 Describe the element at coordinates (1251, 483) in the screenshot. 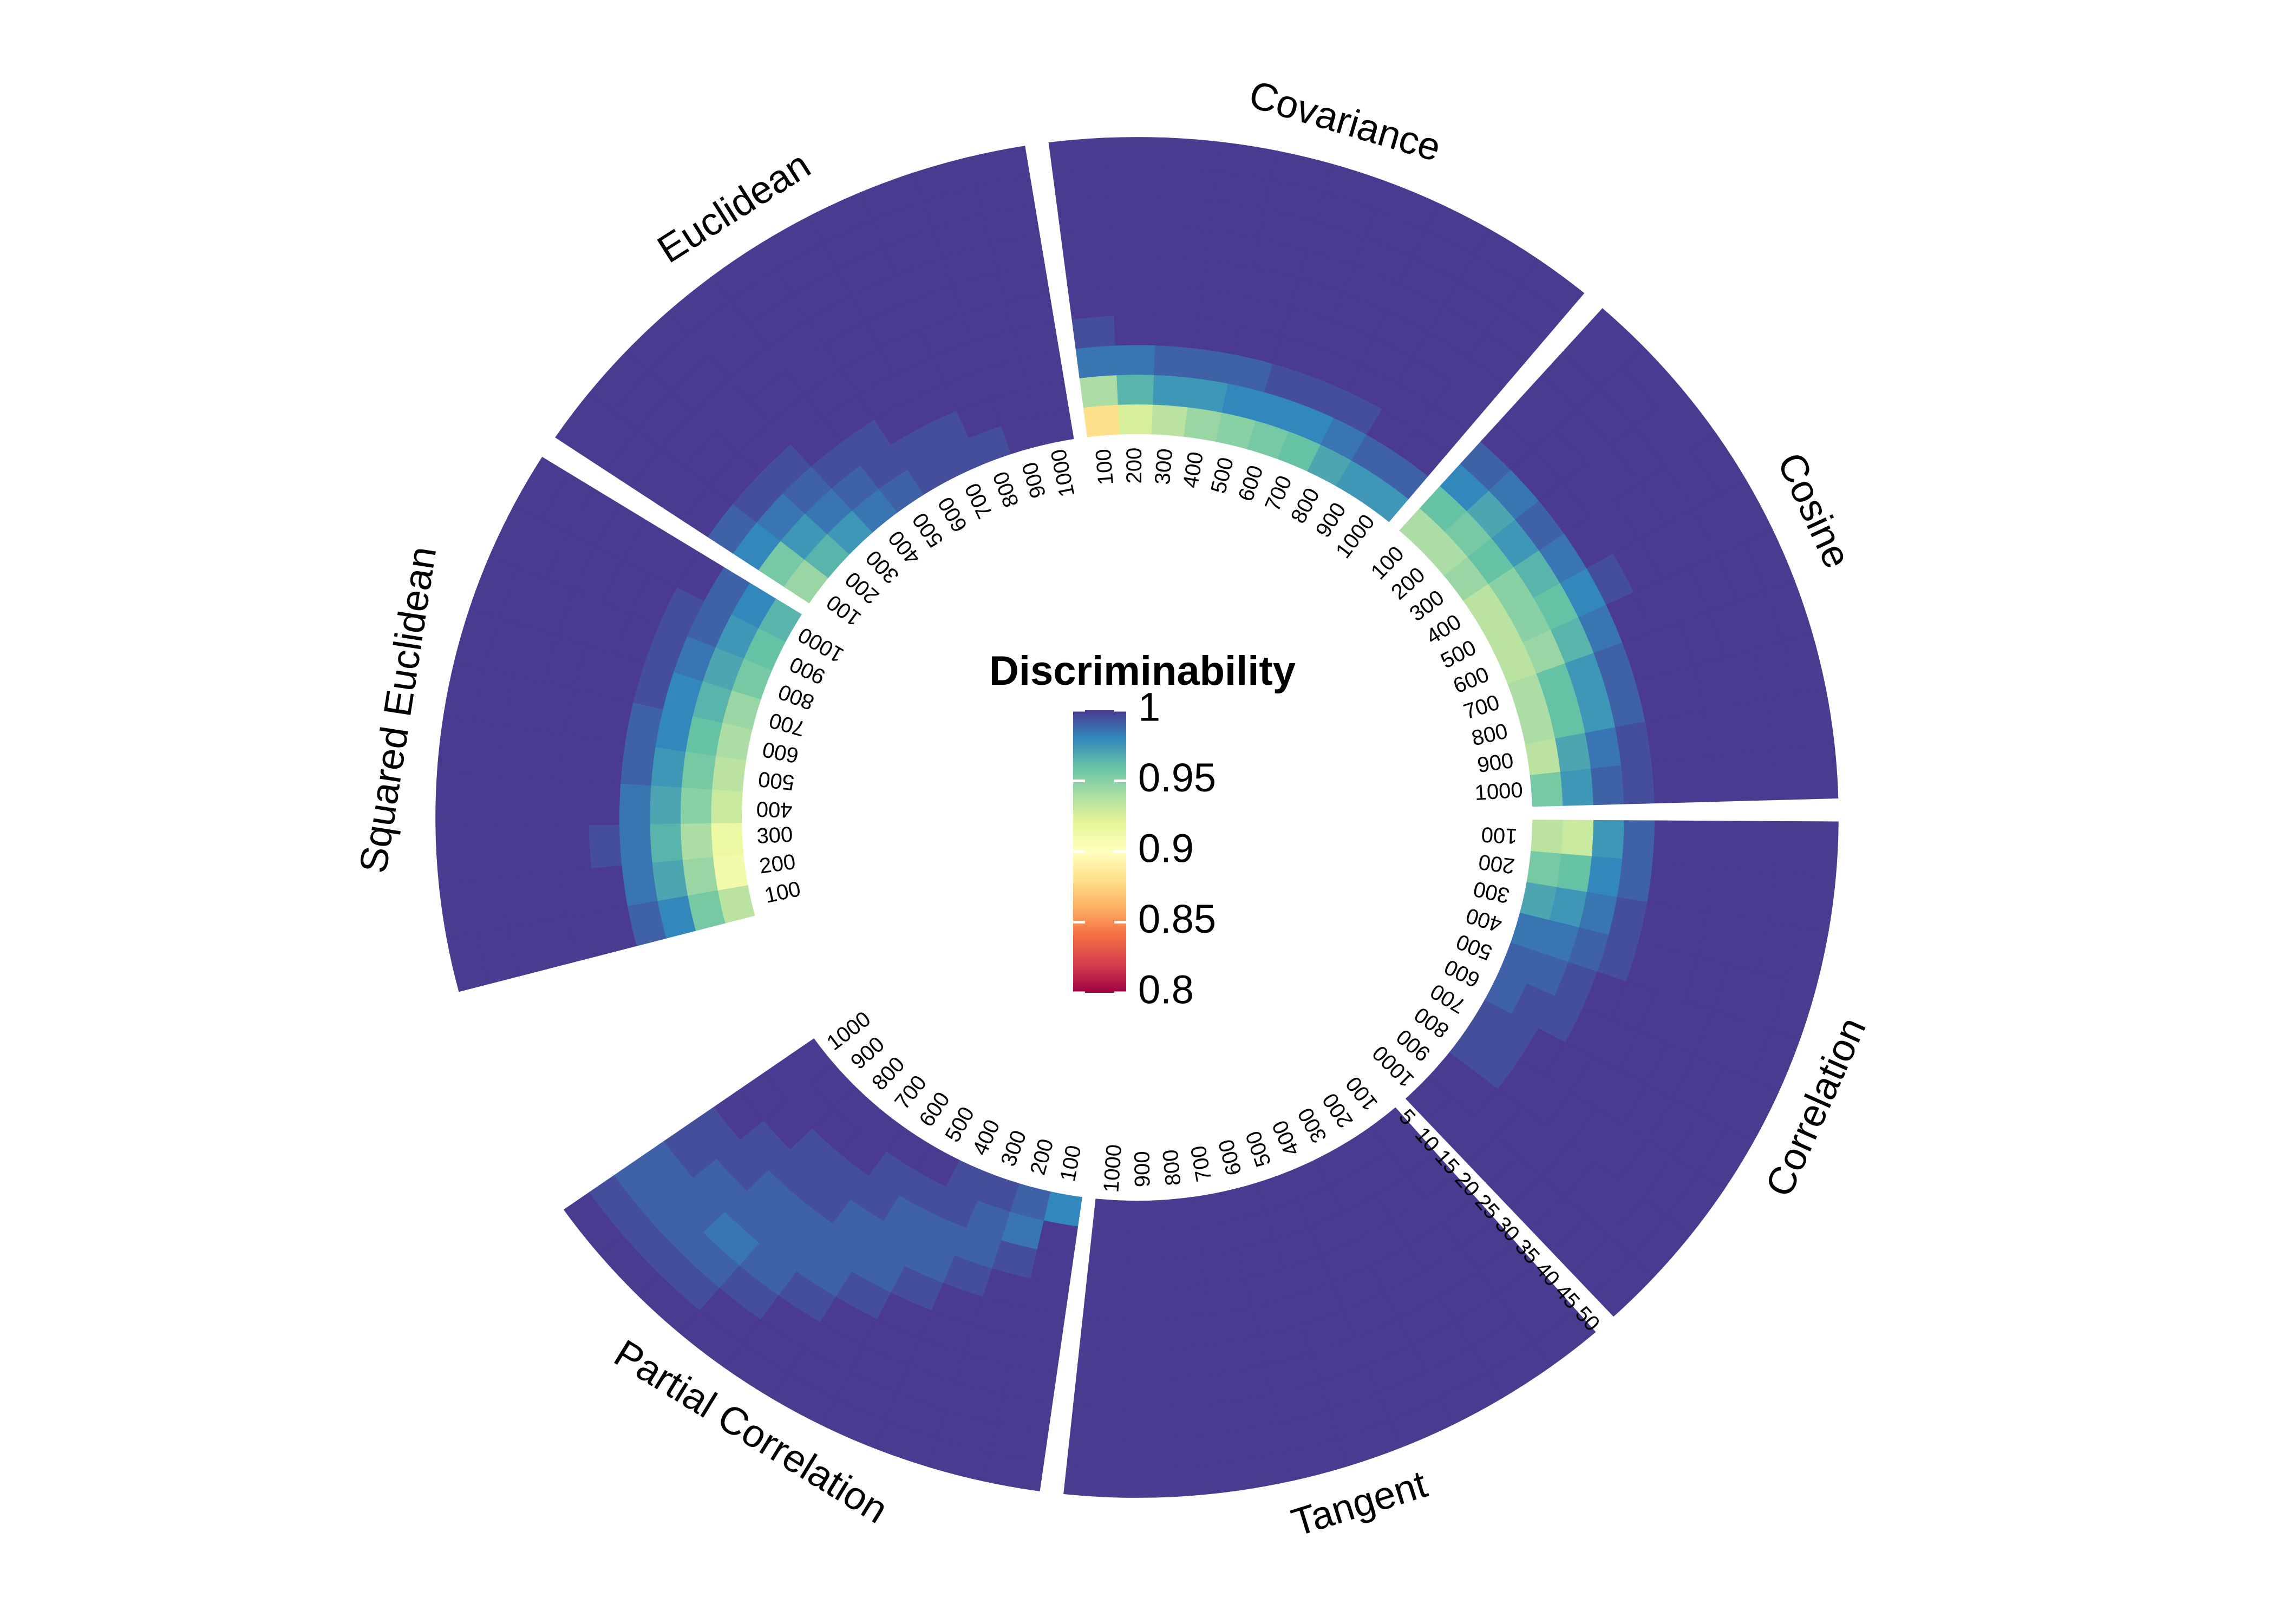

I see `angular-tick-label: 600` at that location.